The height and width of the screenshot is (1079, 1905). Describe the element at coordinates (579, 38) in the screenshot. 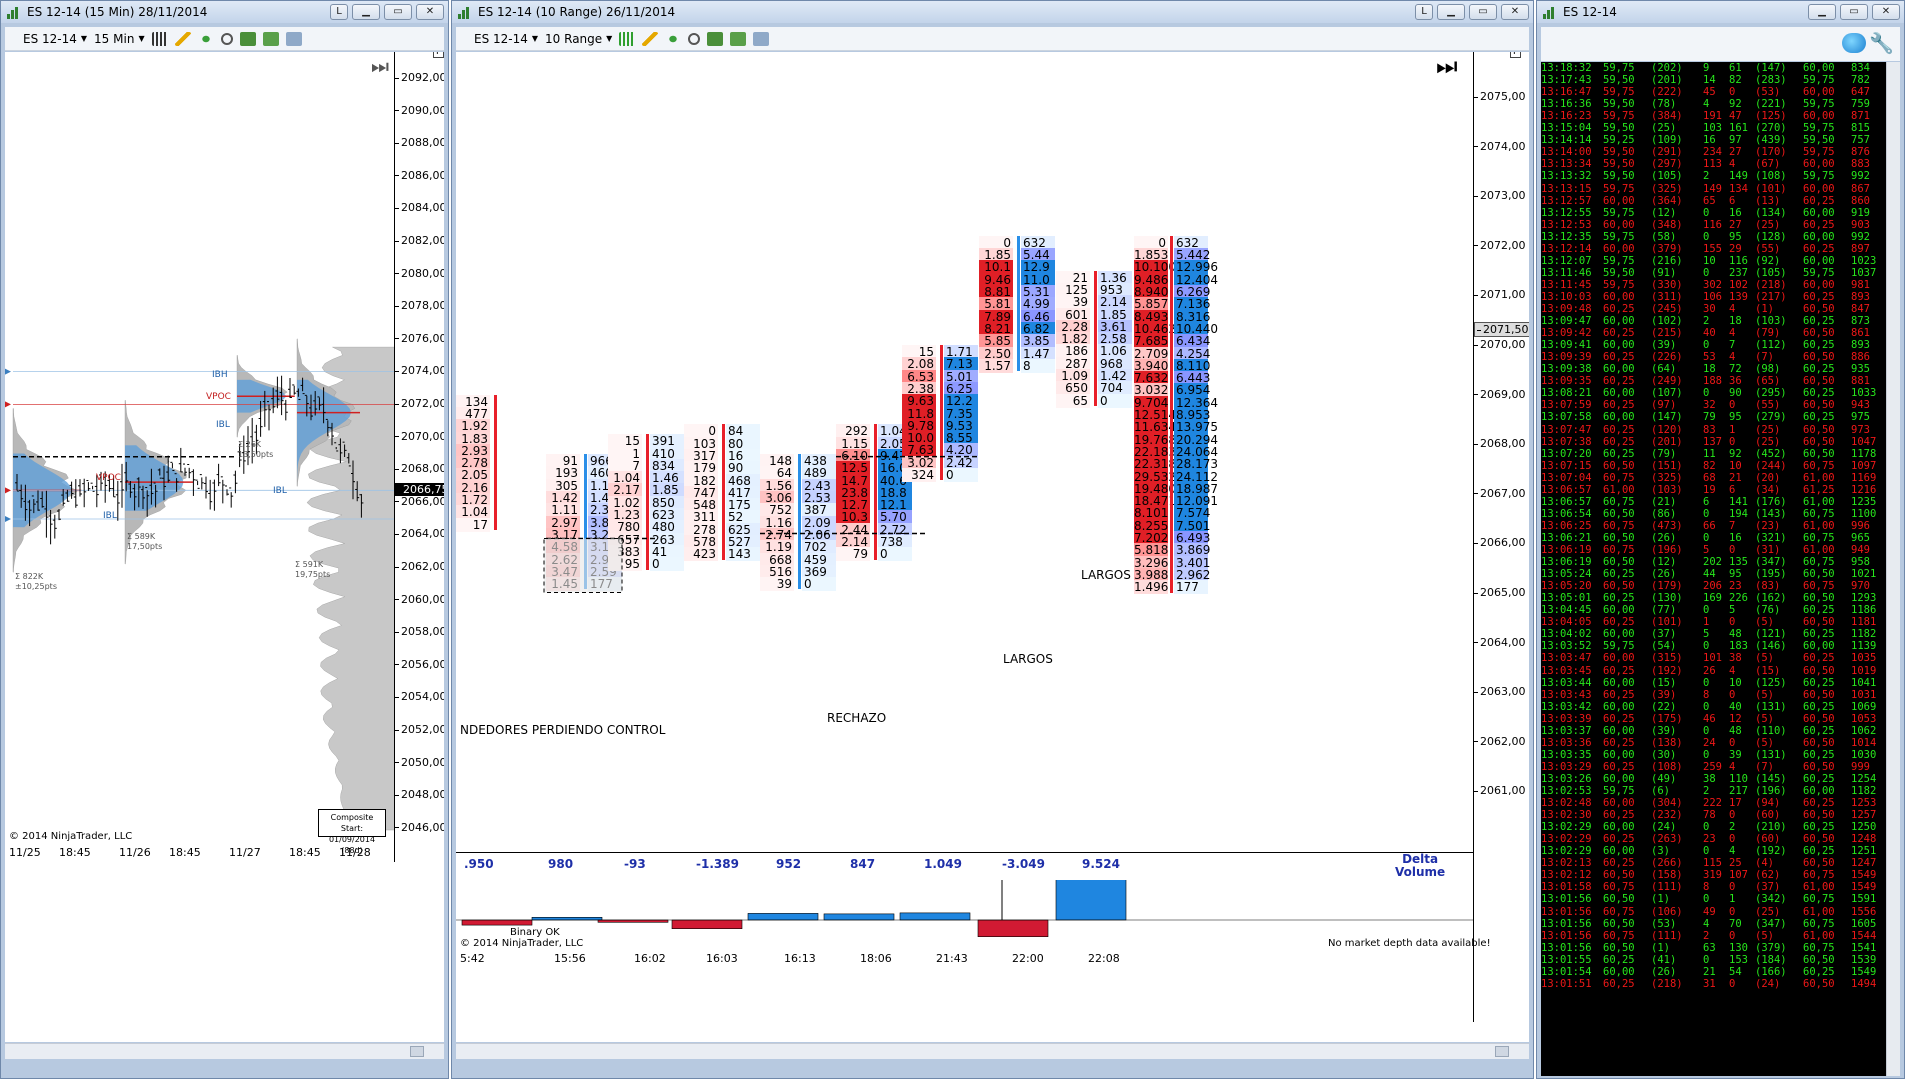

I see `interval-selector: 10 Range ▼` at that location.